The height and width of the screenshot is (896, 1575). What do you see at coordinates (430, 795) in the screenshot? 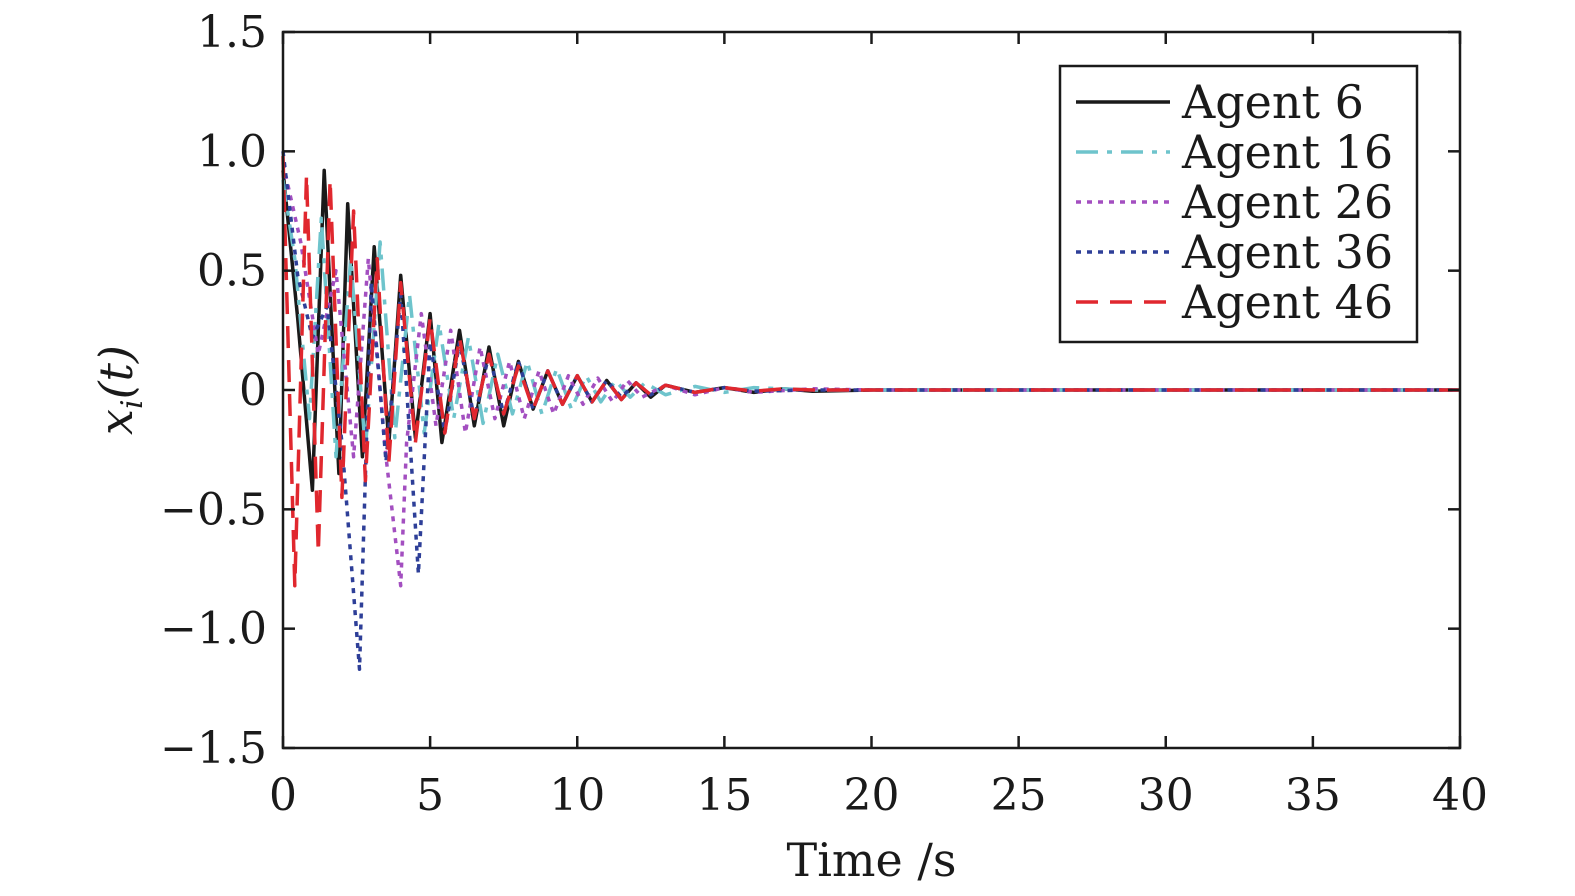
I see `x-tick-label: 5` at bounding box center [430, 795].